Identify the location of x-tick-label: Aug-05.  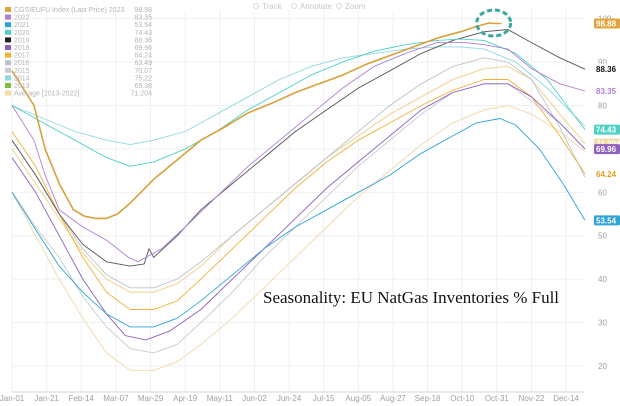
(358, 398).